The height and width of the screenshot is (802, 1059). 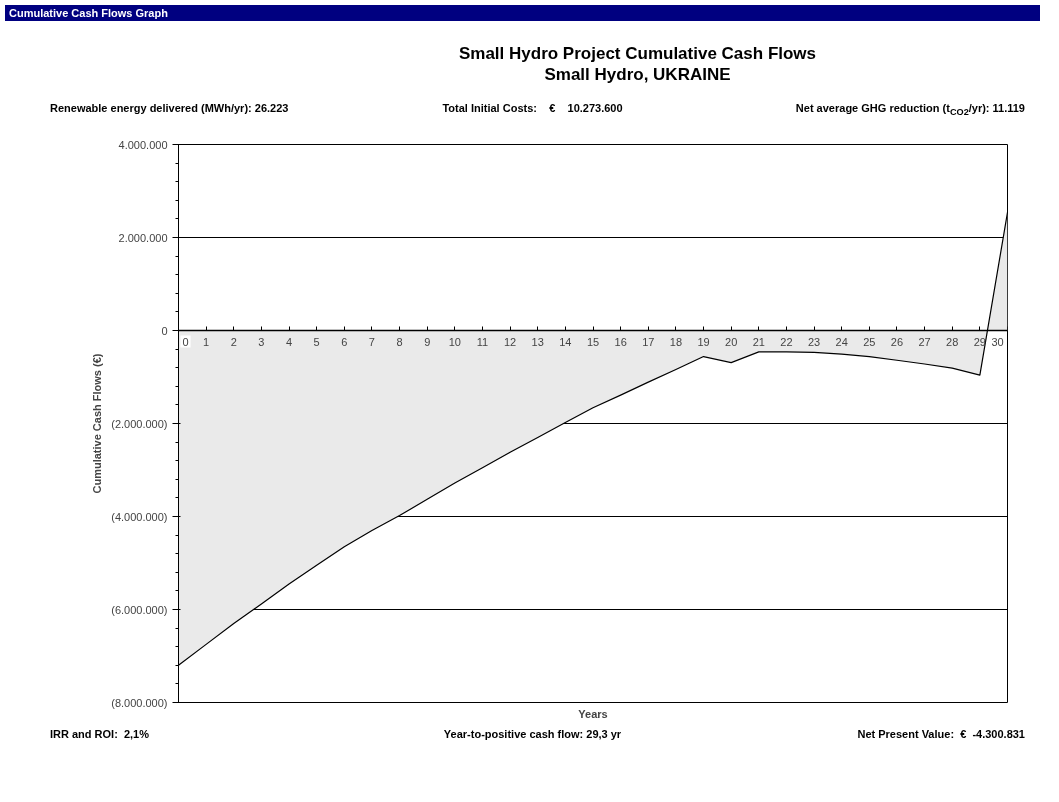 I want to click on y-axis-title: Cumulative Cash Flows (€), so click(x=97, y=423).